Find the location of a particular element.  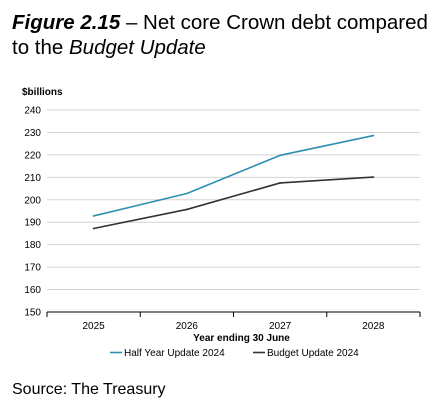

figure-label: Figure 2.15 is located at coordinates (66, 22).